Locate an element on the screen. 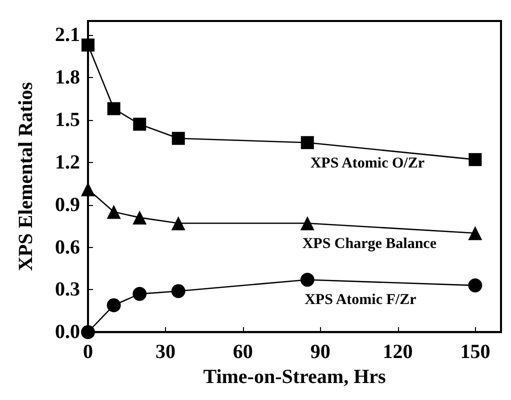 Image resolution: width=511 pixels, height=400 pixels. x-tick-label: 60 is located at coordinates (242, 352).